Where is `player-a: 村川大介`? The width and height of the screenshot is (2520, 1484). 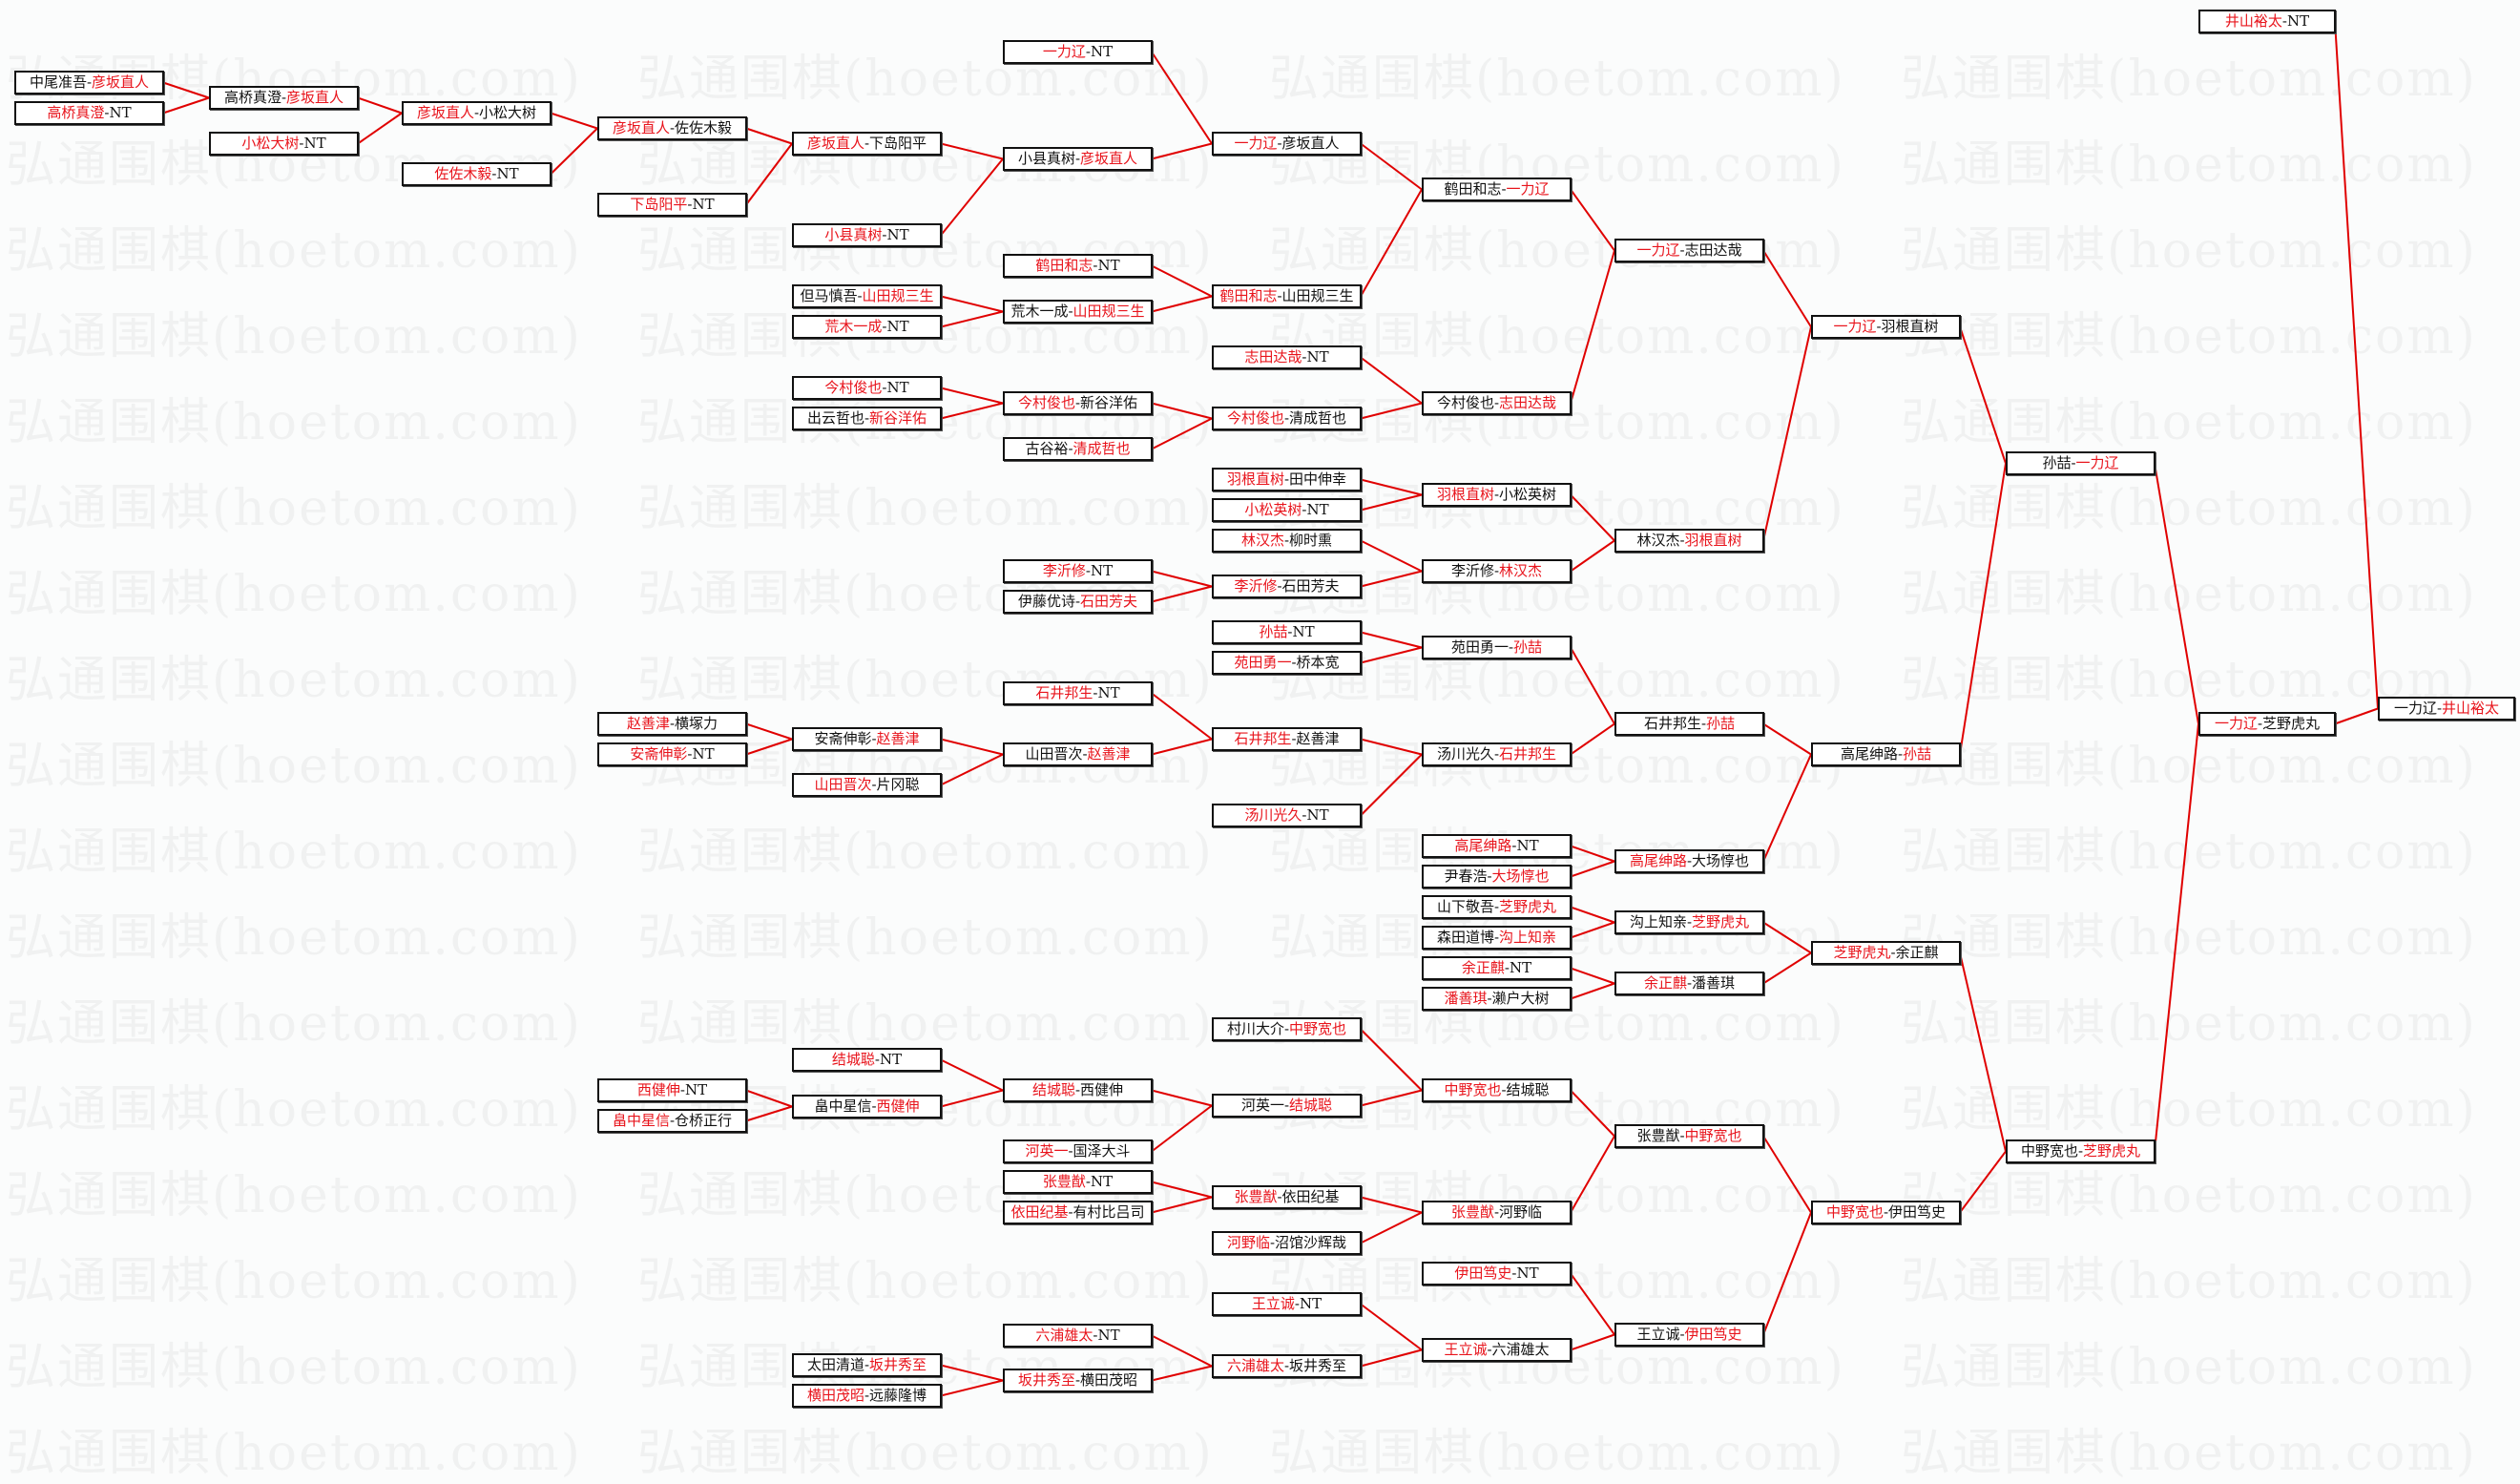
player-a: 村川大介 is located at coordinates (1255, 1028).